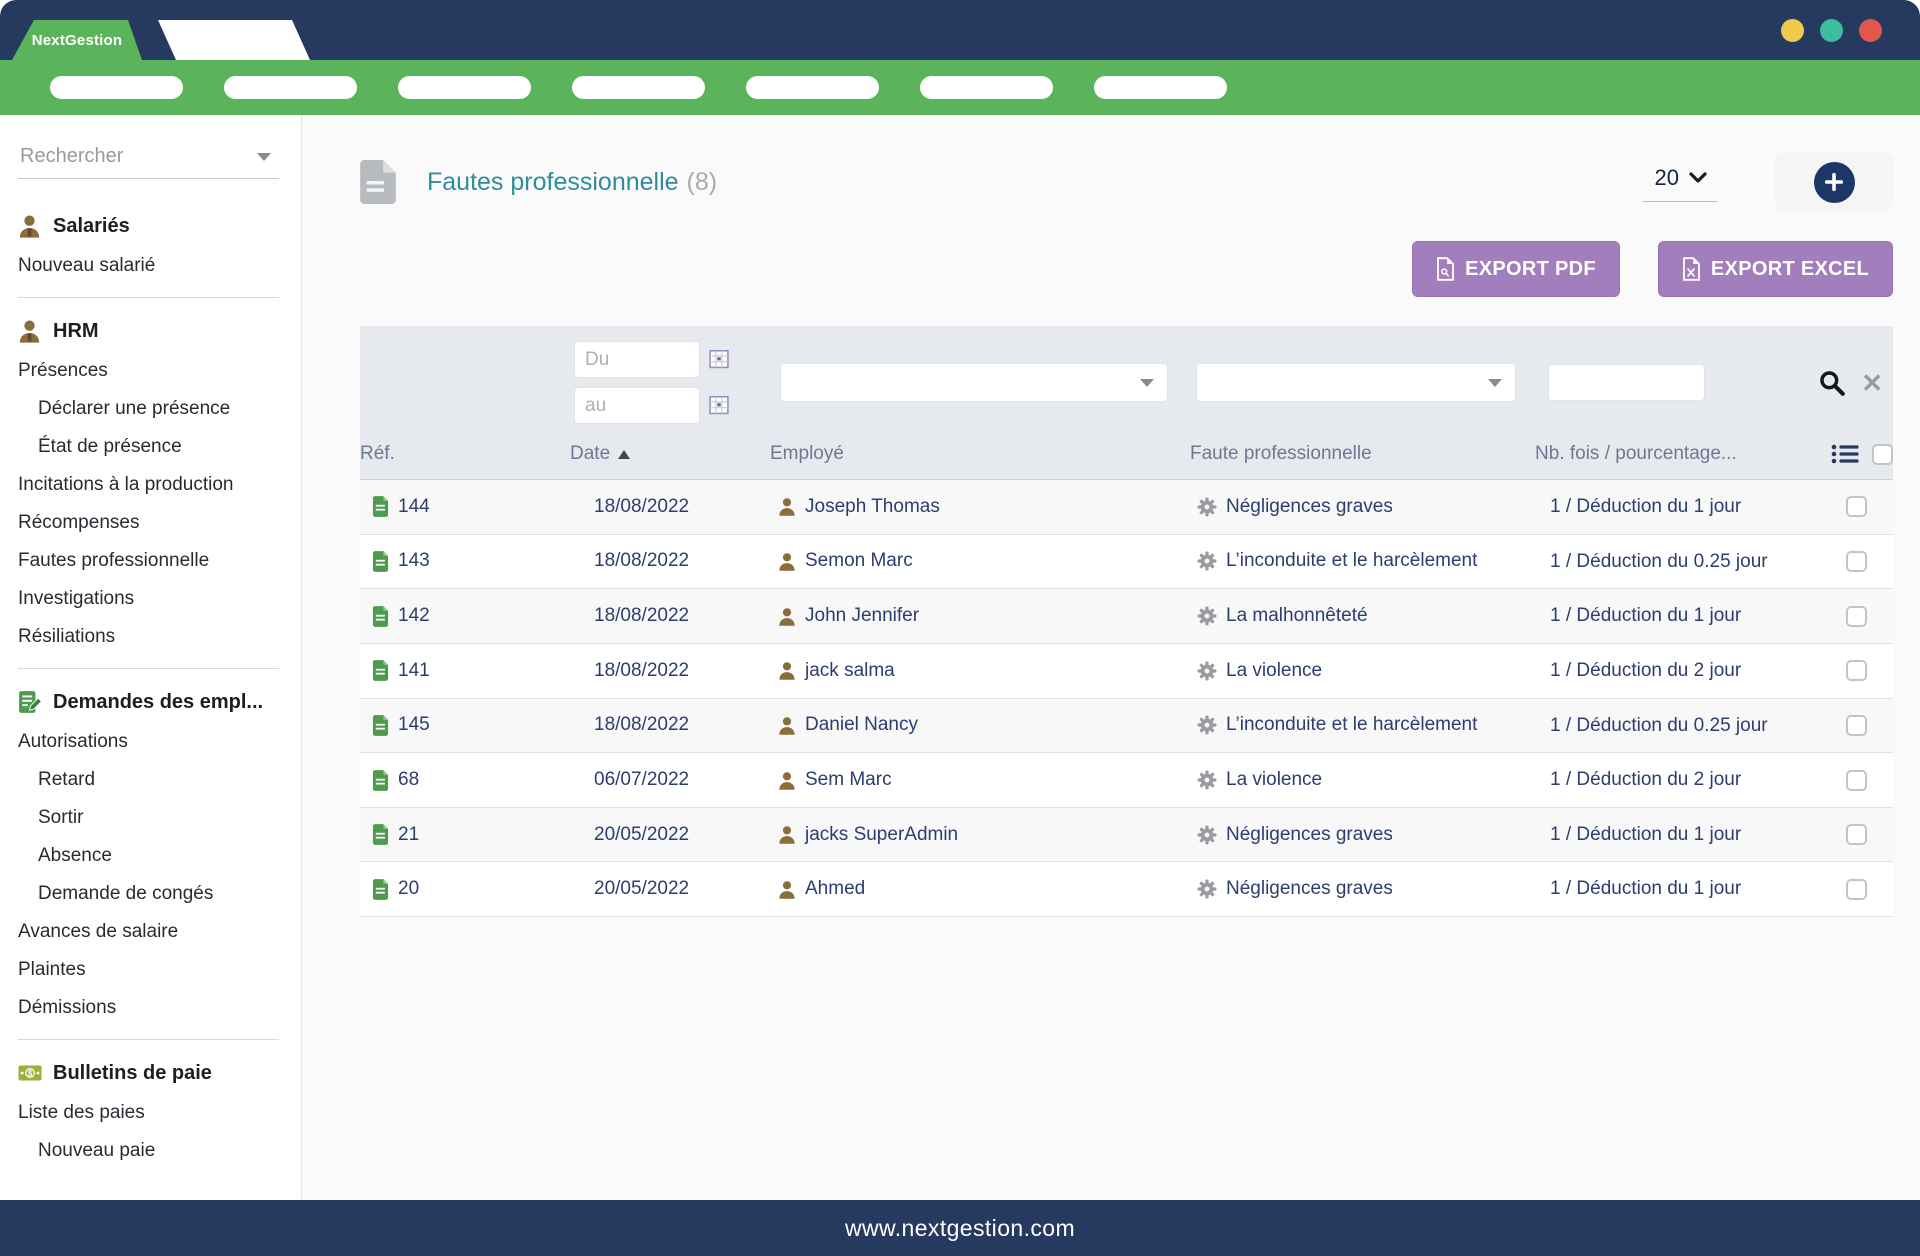 This screenshot has height=1256, width=1920. I want to click on green-file-icon, so click(380, 835).